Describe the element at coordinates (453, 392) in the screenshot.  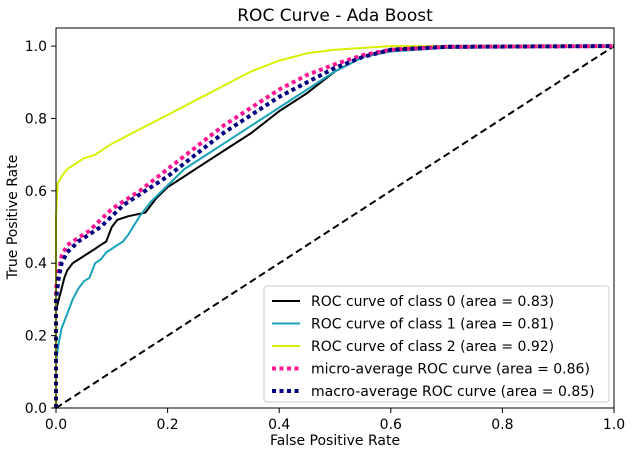
I see `legend-entry-label: macro-average ROC curve (area = 0.85)` at that location.